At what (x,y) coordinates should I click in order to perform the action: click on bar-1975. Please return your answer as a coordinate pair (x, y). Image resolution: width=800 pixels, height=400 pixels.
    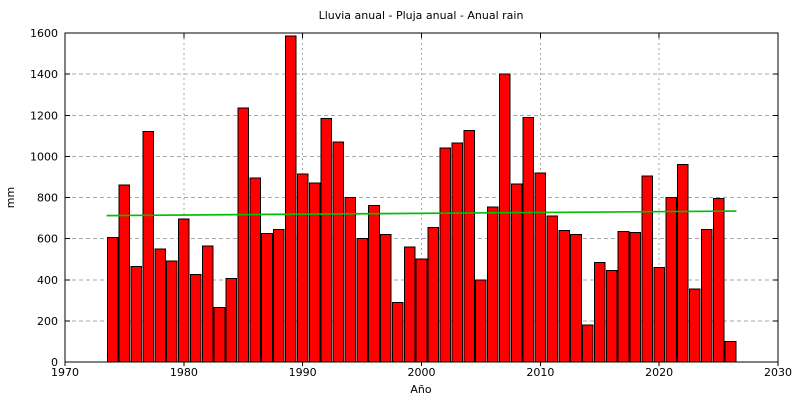
    Looking at the image, I should click on (124, 273).